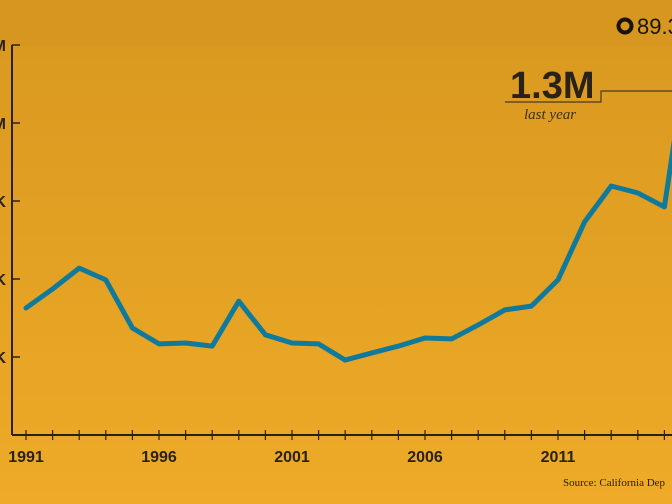 The height and width of the screenshot is (504, 672). I want to click on callout-leader-line, so click(588, 96).